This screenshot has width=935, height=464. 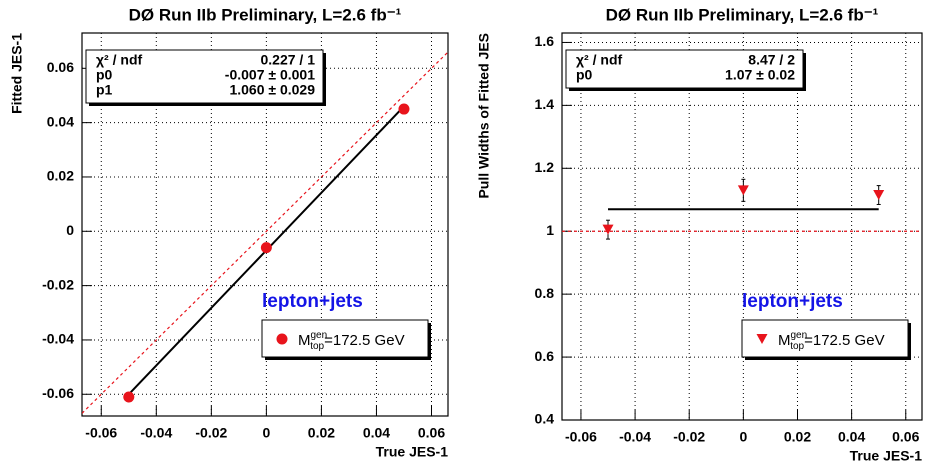 What do you see at coordinates (545, 104) in the screenshot?
I see `y-tick-label: 1.4` at bounding box center [545, 104].